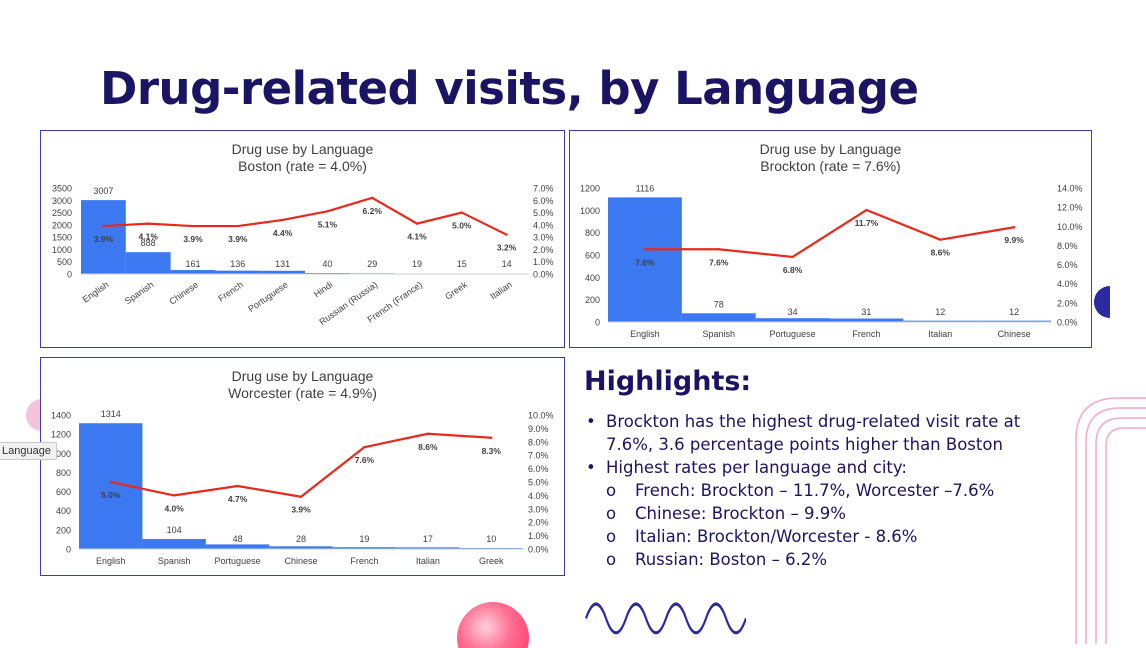 The image size is (1146, 648). Describe the element at coordinates (492, 451) in the screenshot. I see `rate-data-label: 8.3%` at that location.